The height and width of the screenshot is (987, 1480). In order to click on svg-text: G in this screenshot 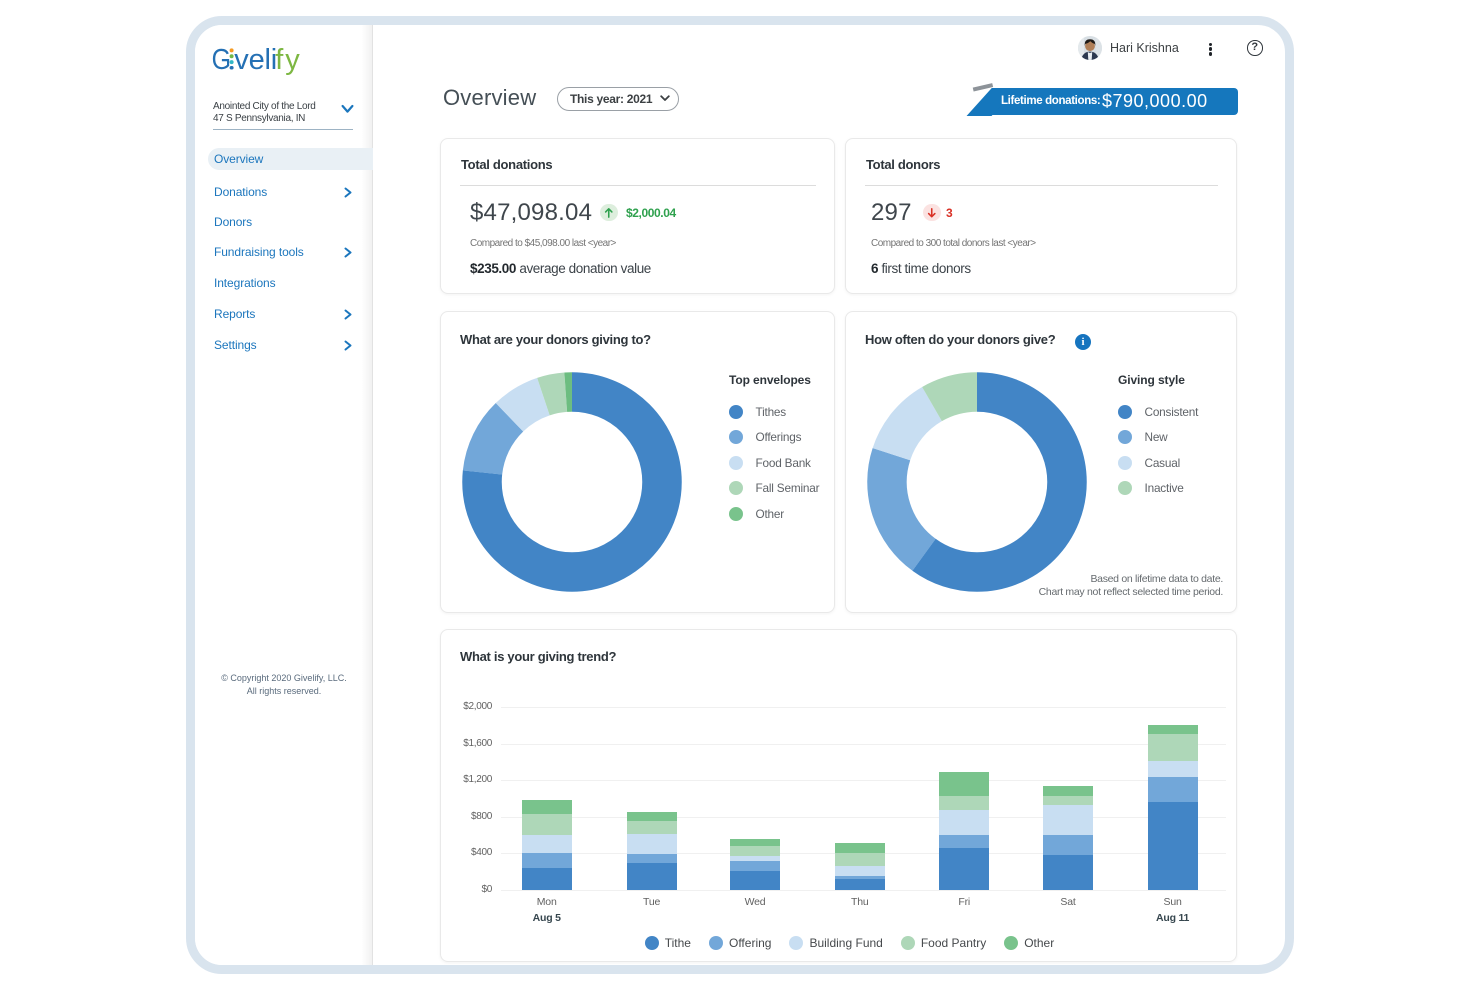, I will do `click(221, 60)`.